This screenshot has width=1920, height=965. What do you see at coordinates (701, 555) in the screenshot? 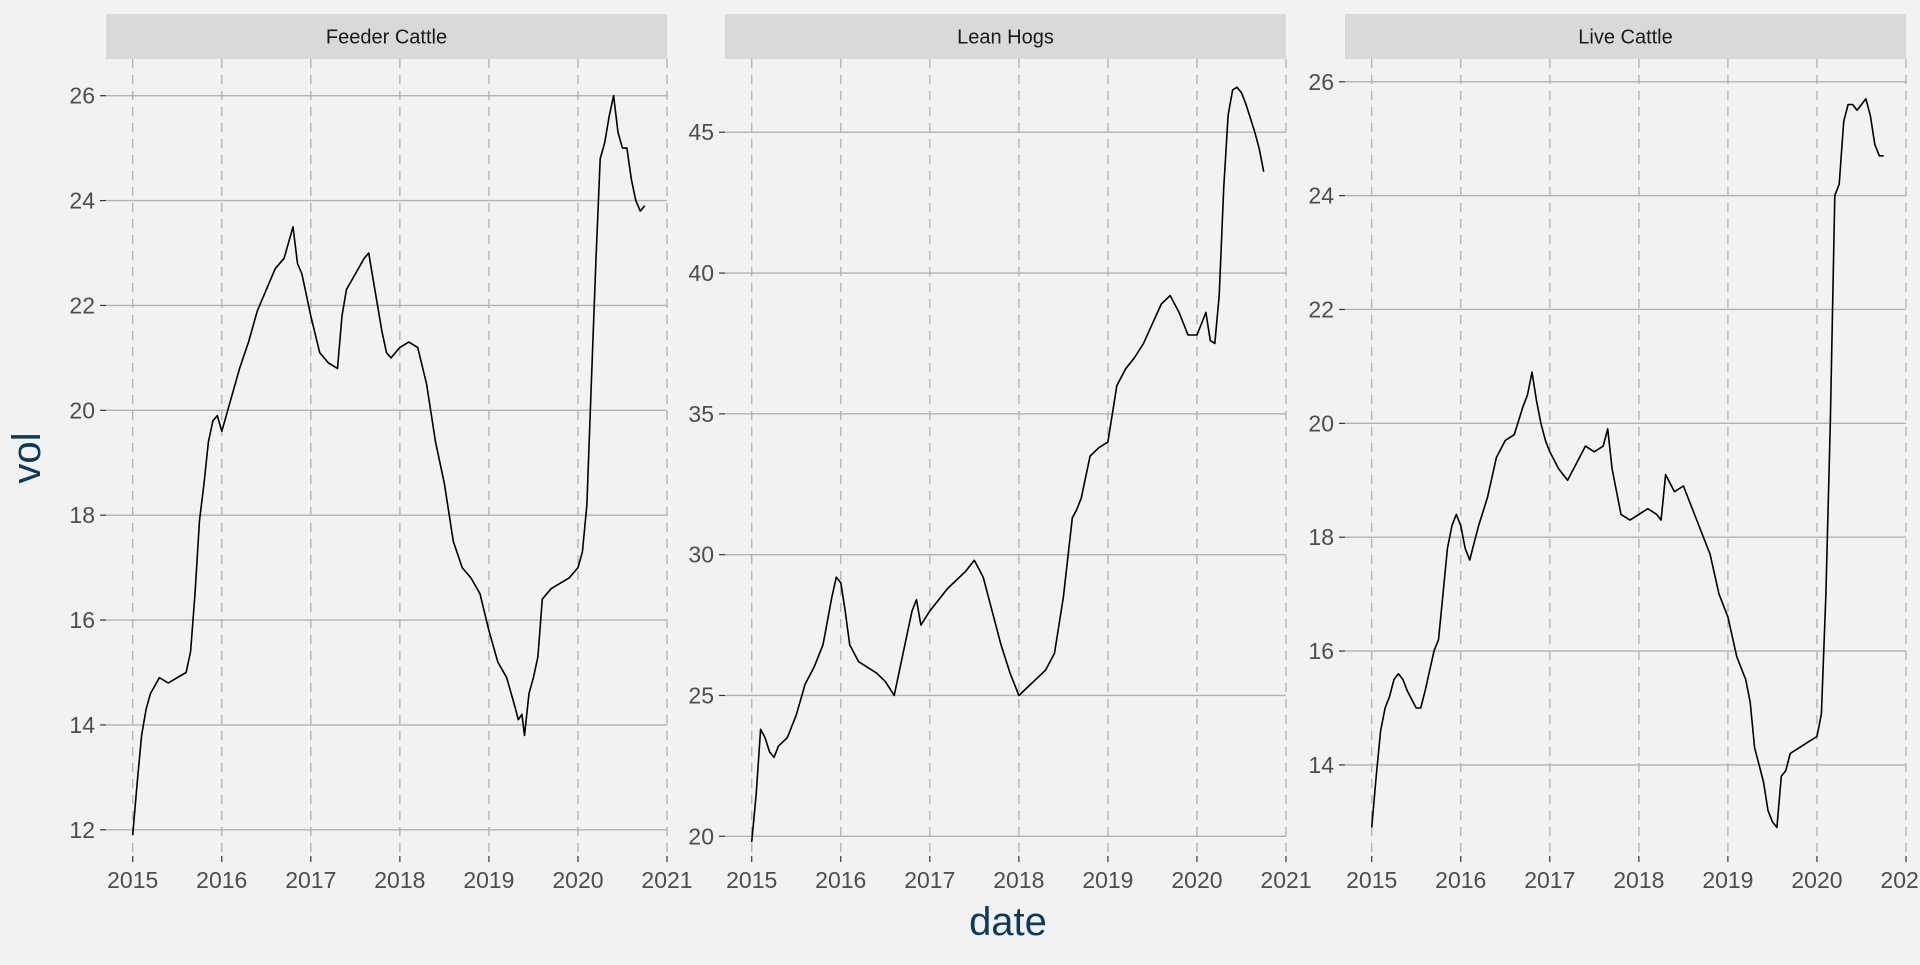
I see `y-tick-label: 30` at bounding box center [701, 555].